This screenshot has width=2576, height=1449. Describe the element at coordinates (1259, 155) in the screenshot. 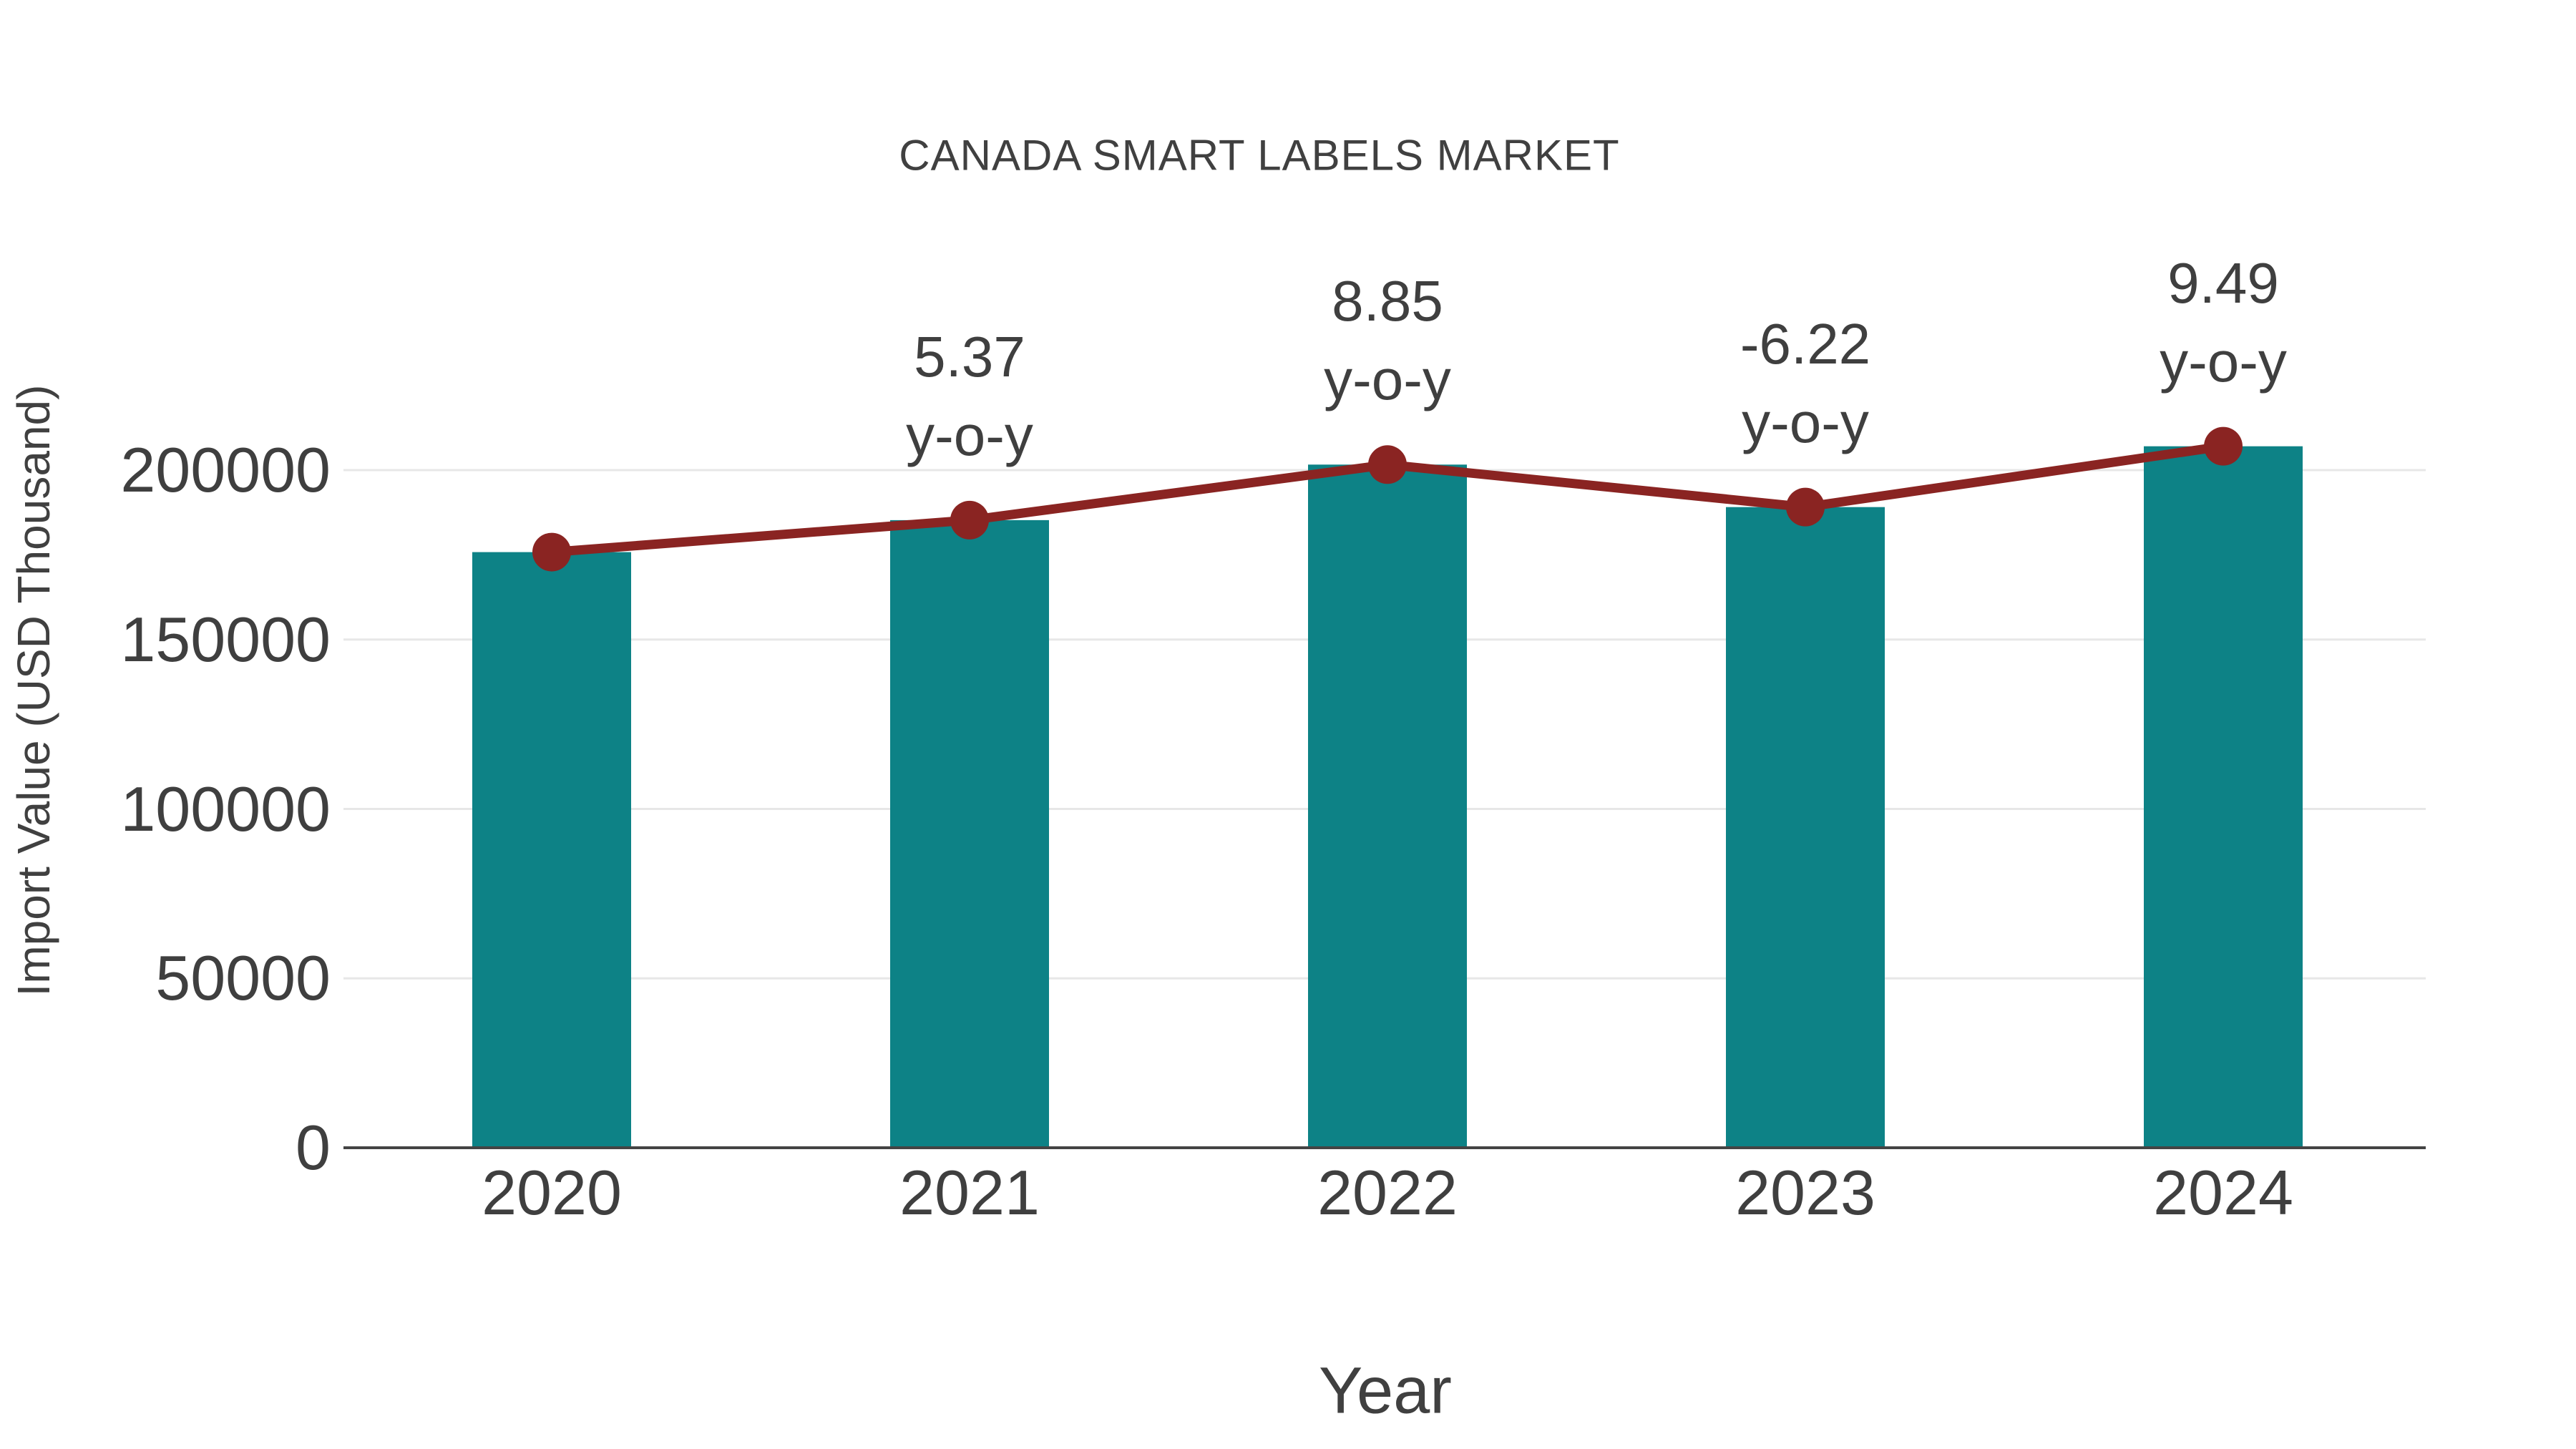

I see `chart-title: CANADA SMART LABELS MARKET` at that location.